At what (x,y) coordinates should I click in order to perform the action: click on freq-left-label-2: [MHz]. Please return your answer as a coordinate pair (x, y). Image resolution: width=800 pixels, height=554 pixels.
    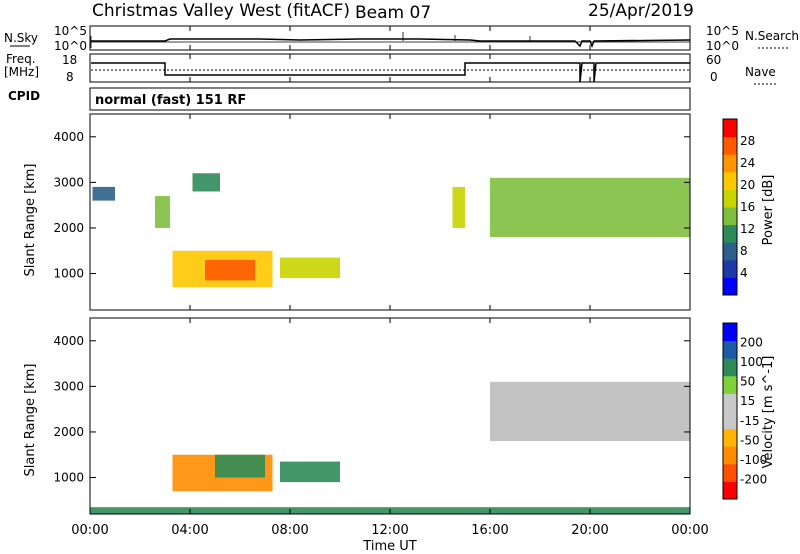
    Looking at the image, I should click on (21, 72).